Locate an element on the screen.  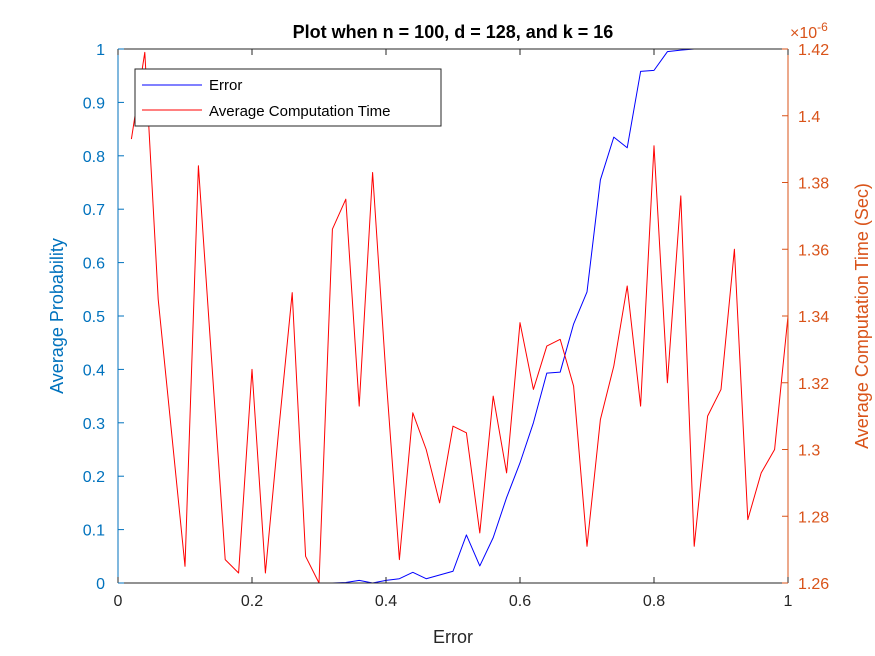
y-axis-label-left: Average Probability is located at coordinates (57, 316).